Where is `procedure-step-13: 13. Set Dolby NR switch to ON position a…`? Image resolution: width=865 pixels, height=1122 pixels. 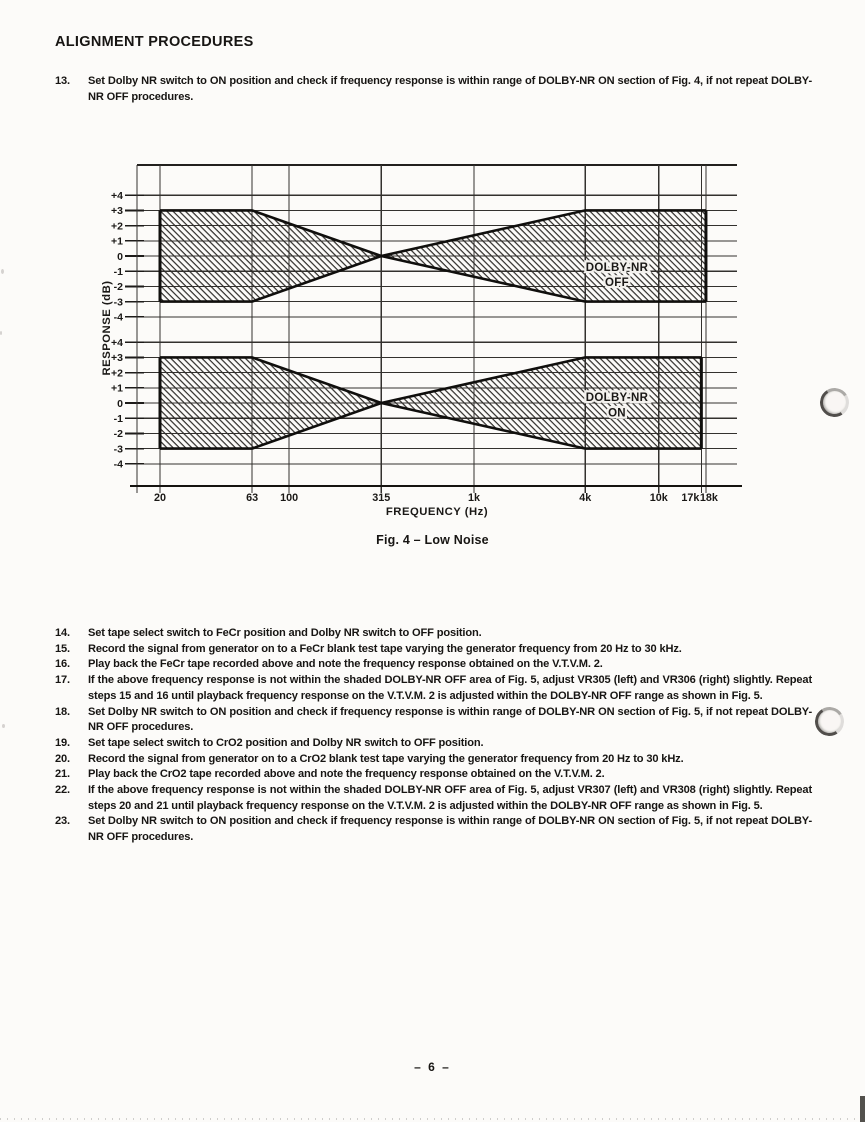
procedure-step-13: 13. Set Dolby NR switch to ON position a… is located at coordinates (433, 90).